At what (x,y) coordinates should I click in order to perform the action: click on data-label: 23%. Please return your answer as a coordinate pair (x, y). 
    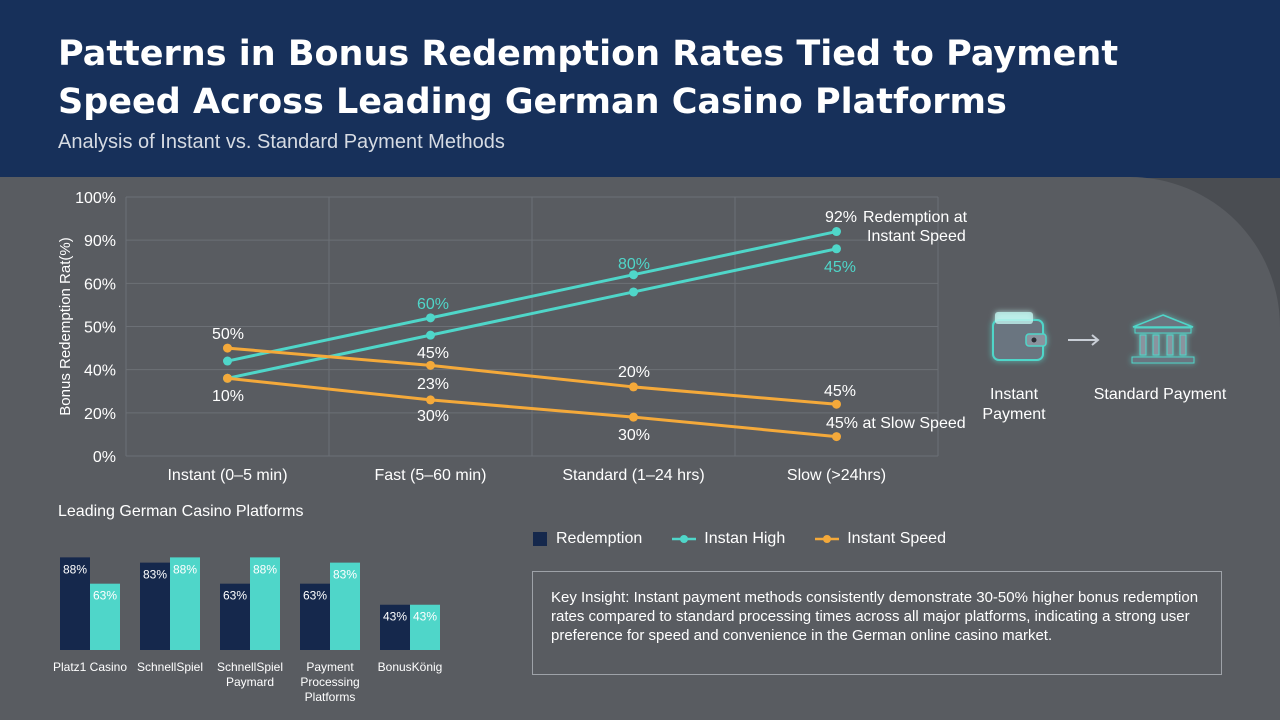
    Looking at the image, I should click on (433, 384).